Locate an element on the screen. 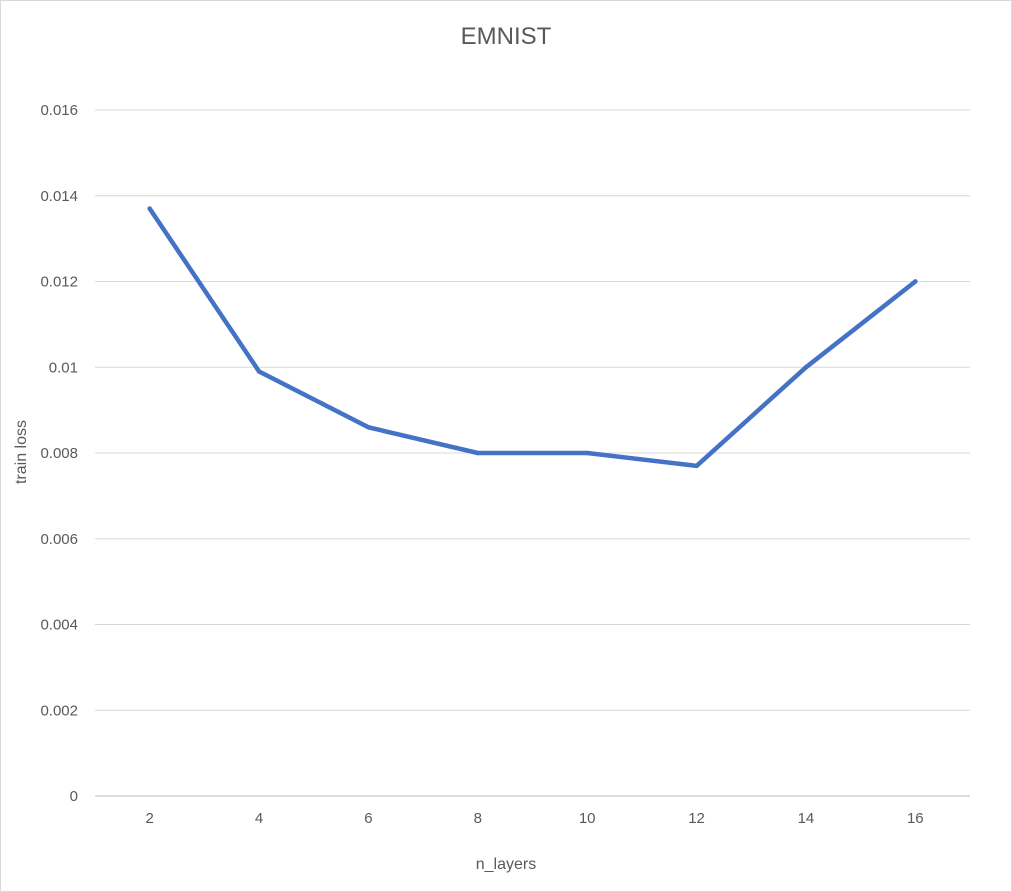  x-tick-label: 12 is located at coordinates (696, 818).